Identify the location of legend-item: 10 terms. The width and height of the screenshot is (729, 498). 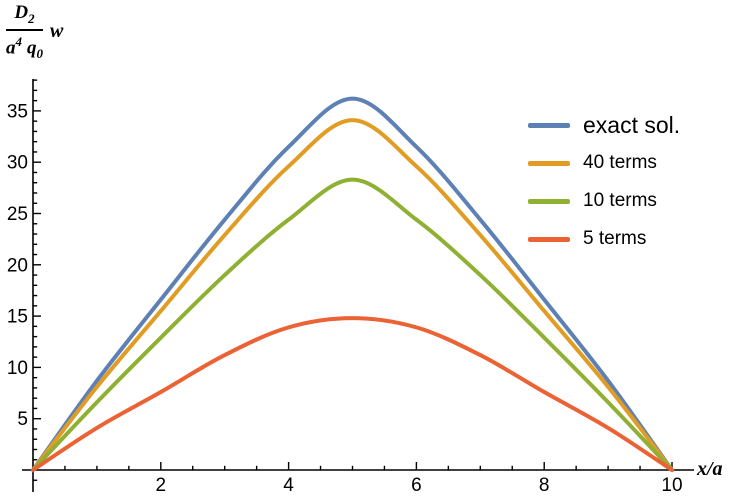
(604, 201).